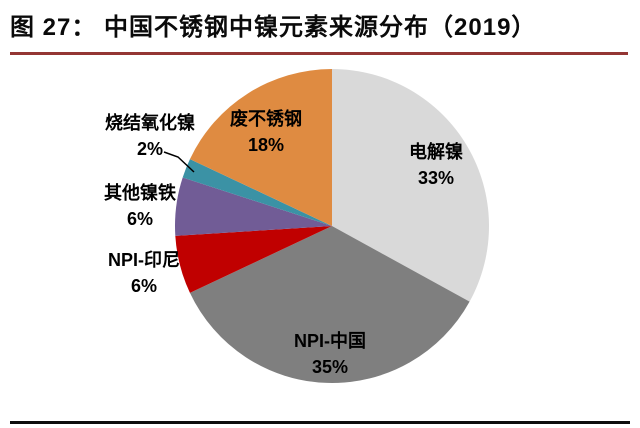 This screenshot has height=428, width=640. What do you see at coordinates (273, 27) in the screenshot?
I see `figure-title: 图 27： 中国不锈钢中镍元素来源分布（2019）` at bounding box center [273, 27].